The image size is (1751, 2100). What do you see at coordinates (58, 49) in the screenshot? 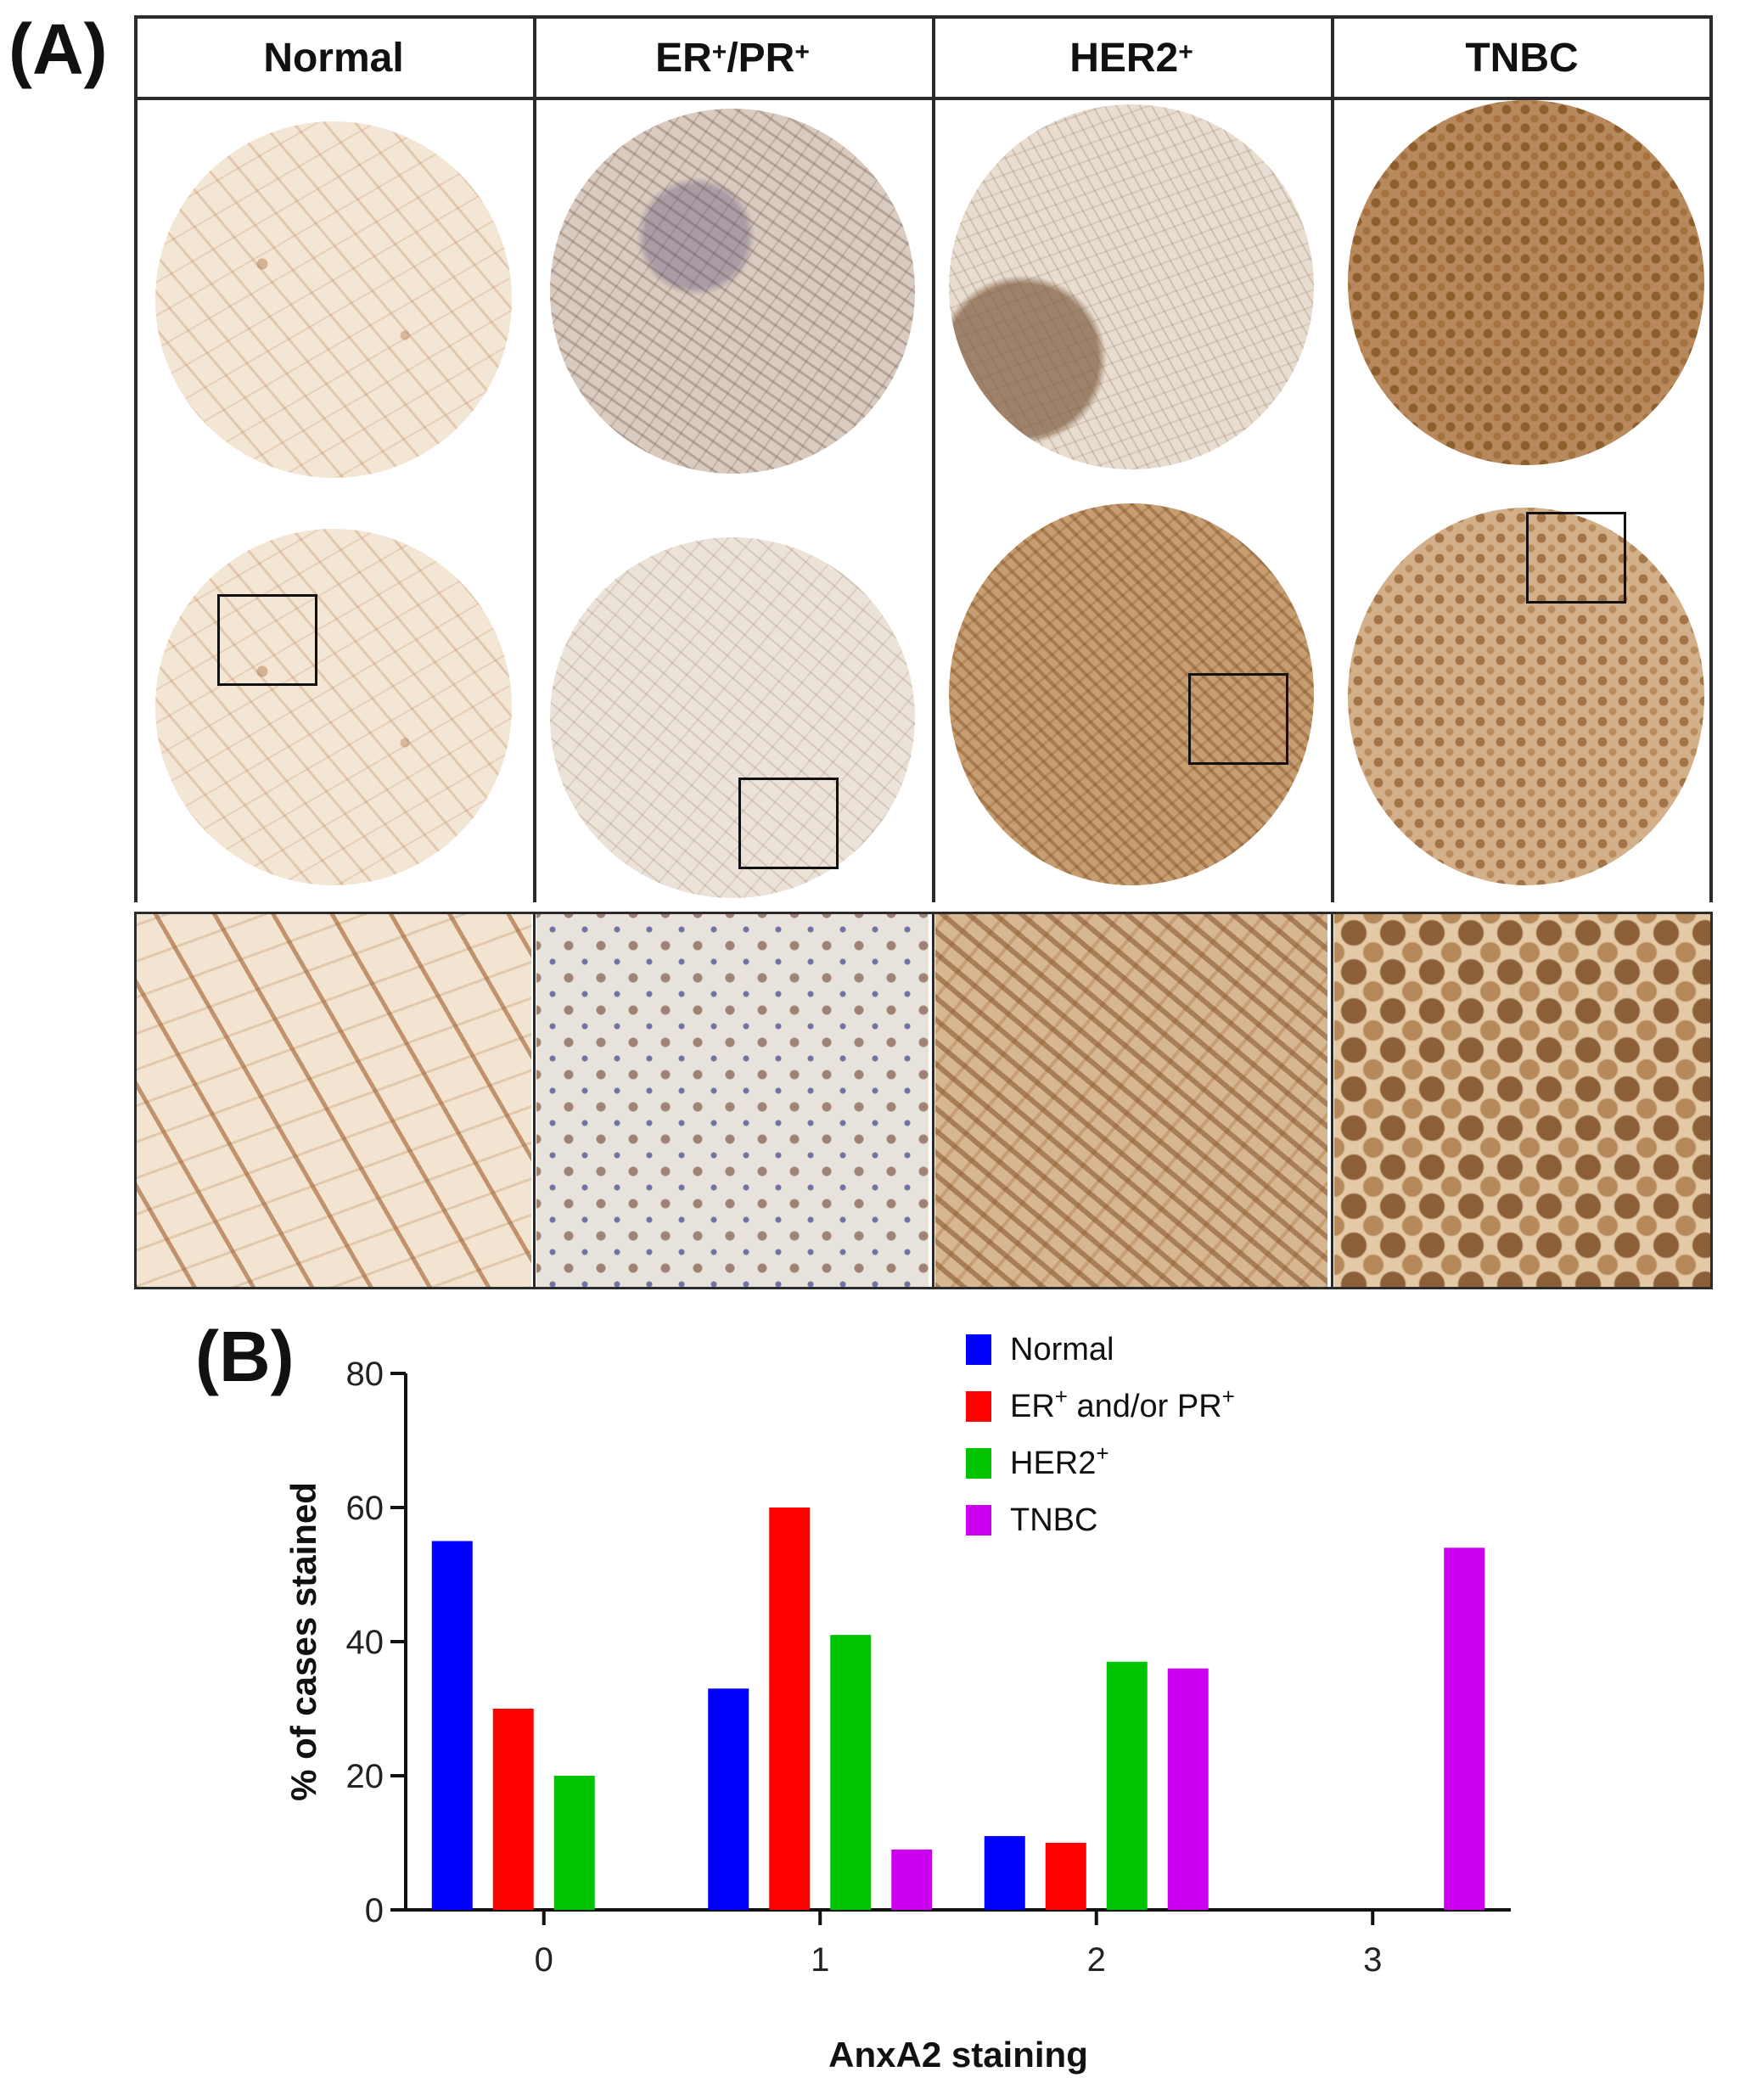
I see `panel-a-label: (A)` at bounding box center [58, 49].